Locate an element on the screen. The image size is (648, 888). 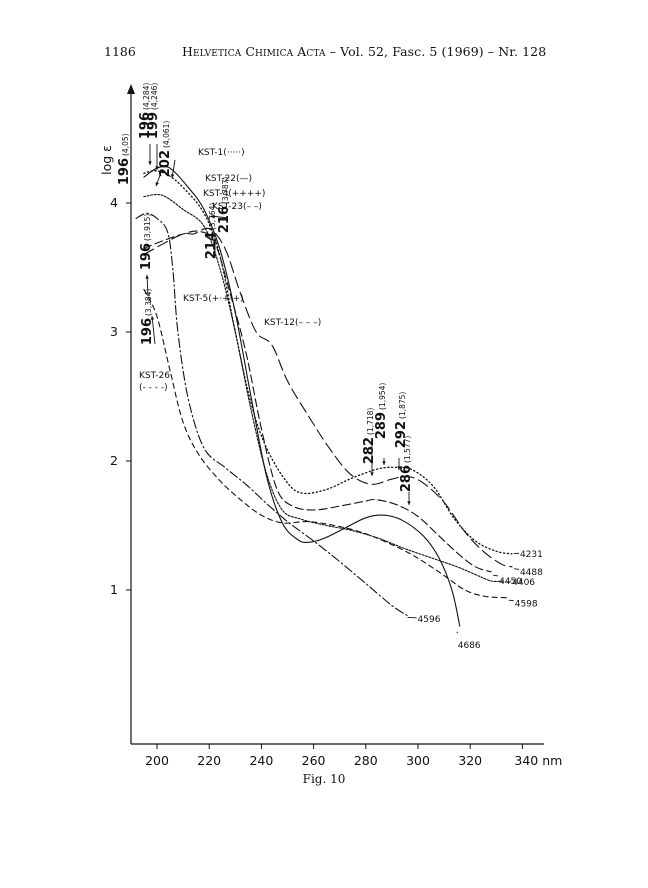
peak-annotation: 196 (4,284) is located at coordinates (145, 111).